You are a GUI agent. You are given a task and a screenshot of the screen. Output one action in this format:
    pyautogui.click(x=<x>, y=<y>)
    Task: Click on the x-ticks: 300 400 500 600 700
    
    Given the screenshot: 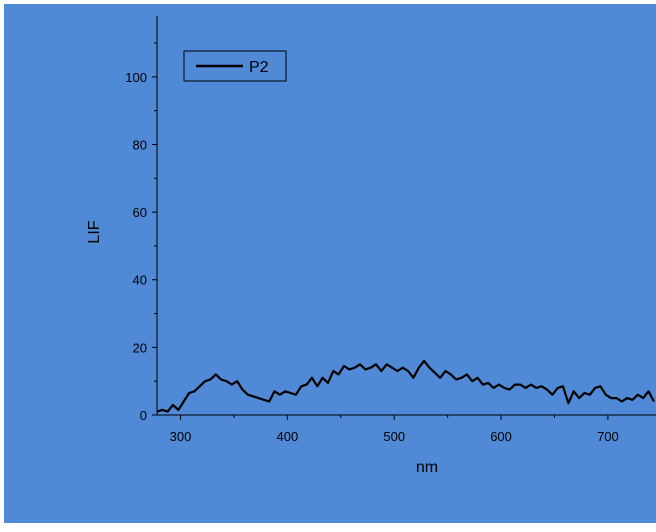 What is the action you would take?
    pyautogui.click(x=394, y=429)
    